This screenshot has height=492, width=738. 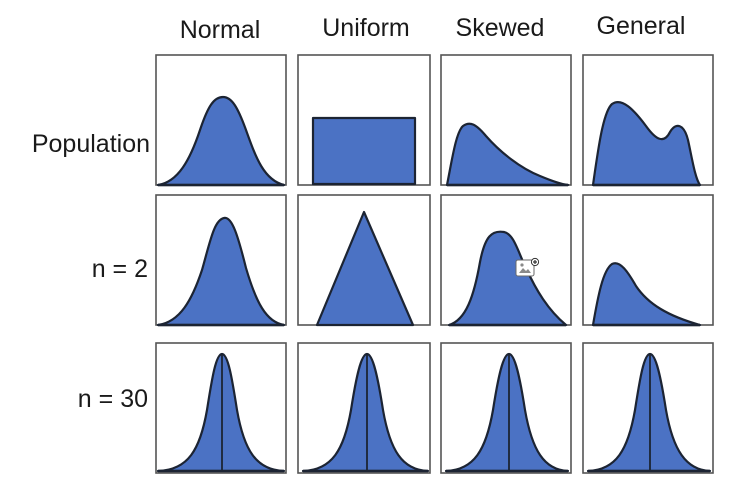 I want to click on column-header-normal: Normal, so click(x=220, y=30).